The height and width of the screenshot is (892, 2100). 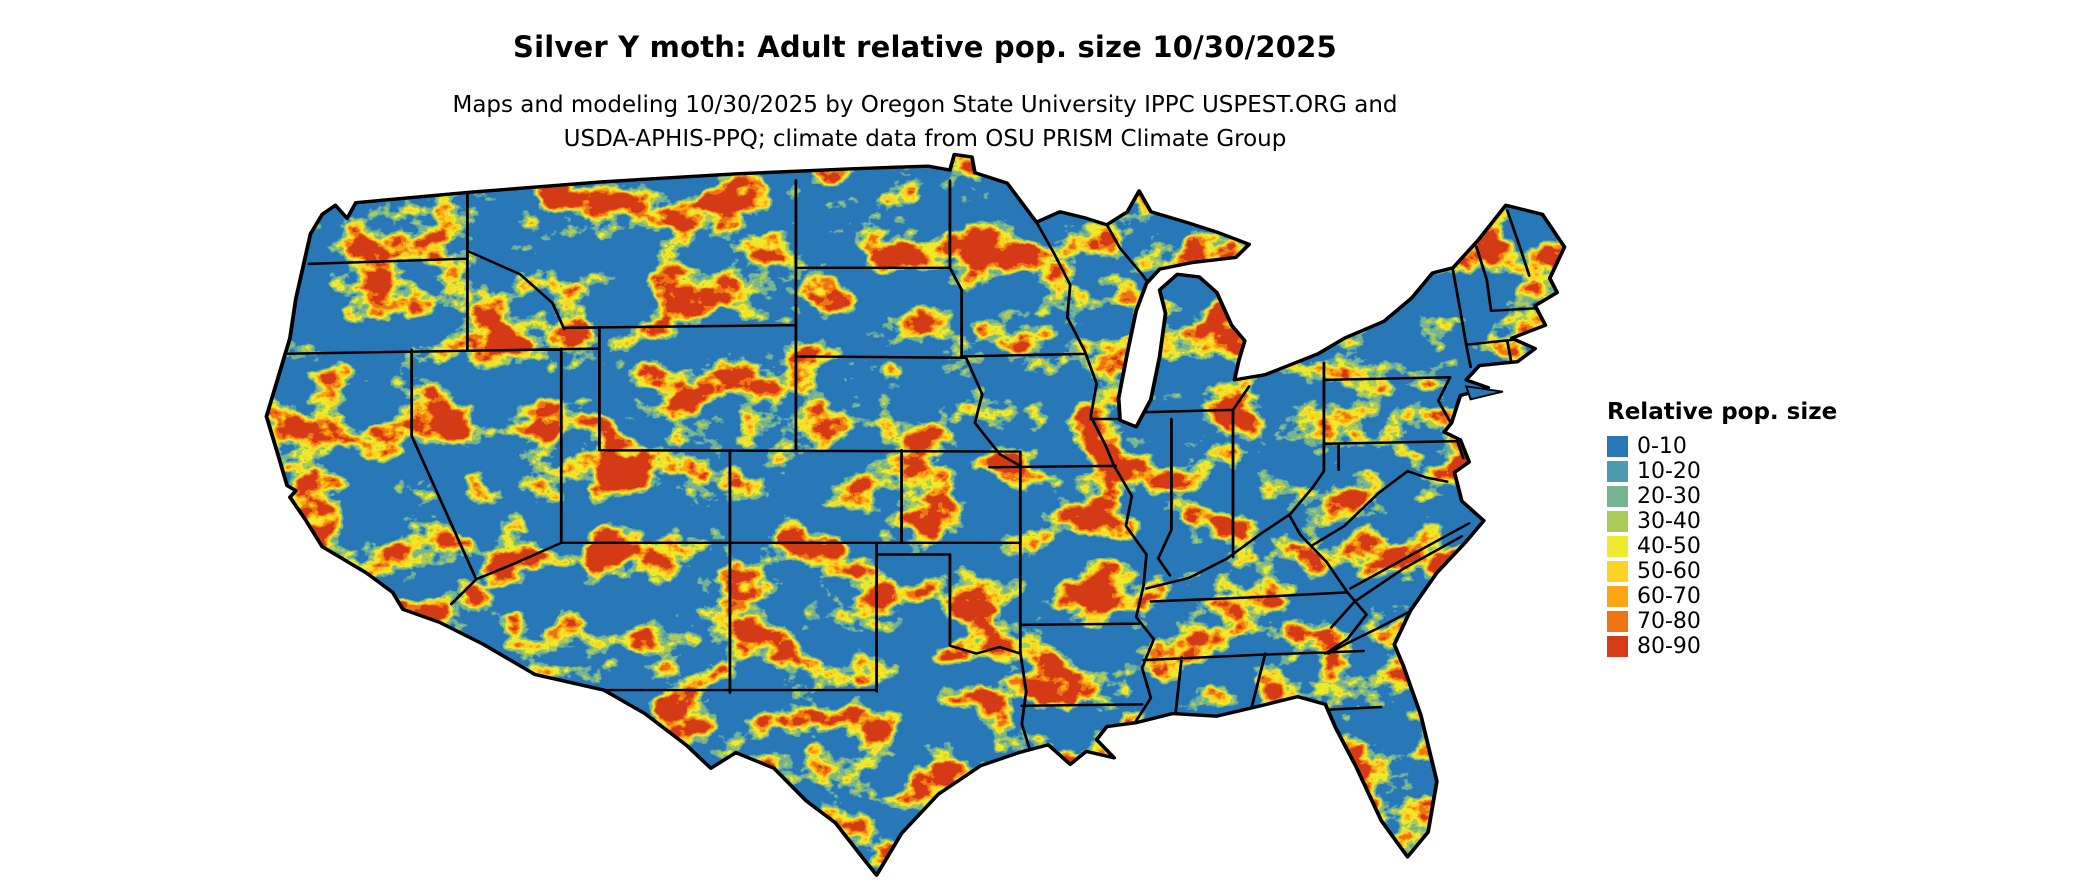 I want to click on legend-row: 20-30, so click(x=1722, y=496).